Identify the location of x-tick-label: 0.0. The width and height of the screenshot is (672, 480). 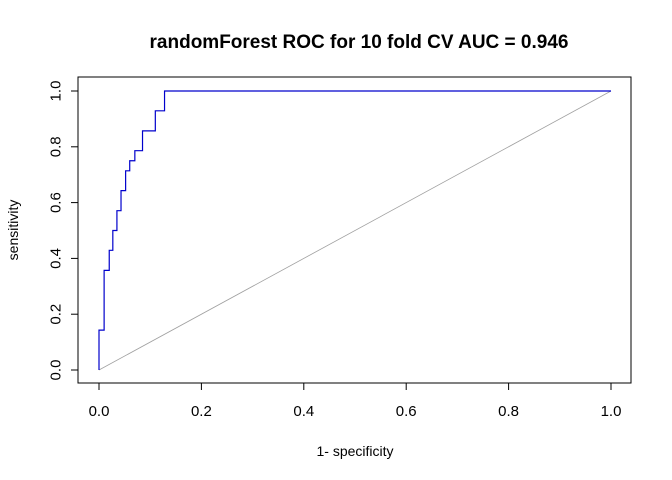
(99, 411).